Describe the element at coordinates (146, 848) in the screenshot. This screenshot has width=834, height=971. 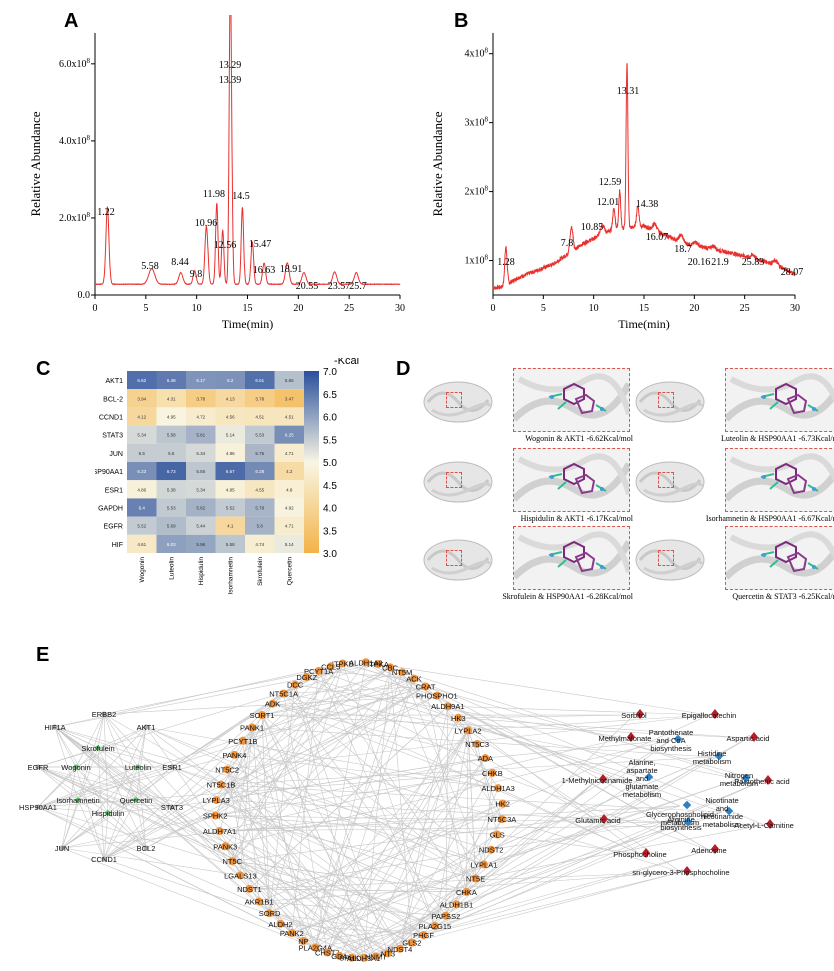
I see `network-node-label: BCL2` at that location.